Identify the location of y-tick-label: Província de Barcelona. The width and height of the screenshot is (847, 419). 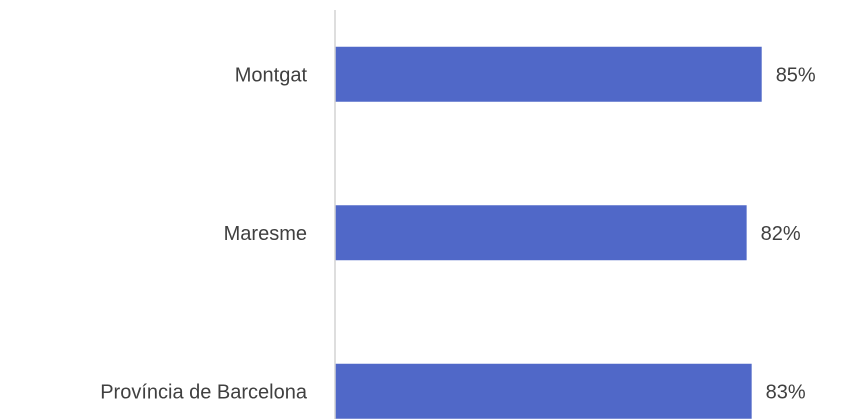
(204, 393).